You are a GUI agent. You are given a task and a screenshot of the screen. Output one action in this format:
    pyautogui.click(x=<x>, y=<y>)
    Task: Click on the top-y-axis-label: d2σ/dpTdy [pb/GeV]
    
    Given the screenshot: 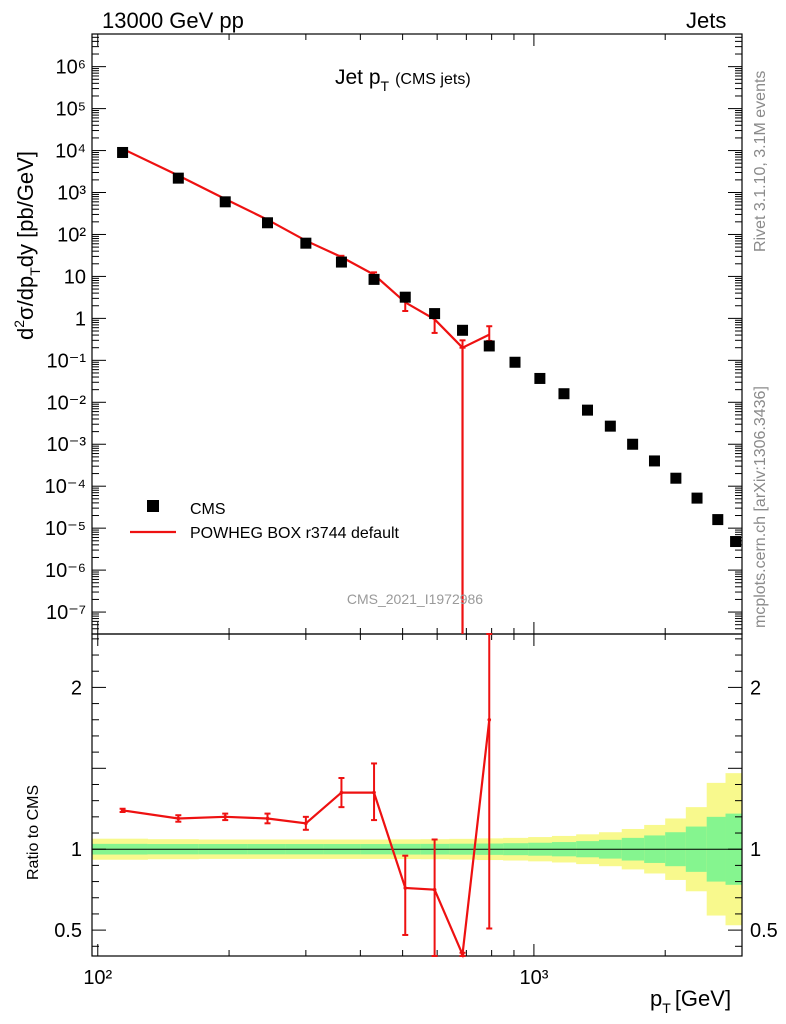 What is the action you would take?
    pyautogui.click(x=27, y=245)
    